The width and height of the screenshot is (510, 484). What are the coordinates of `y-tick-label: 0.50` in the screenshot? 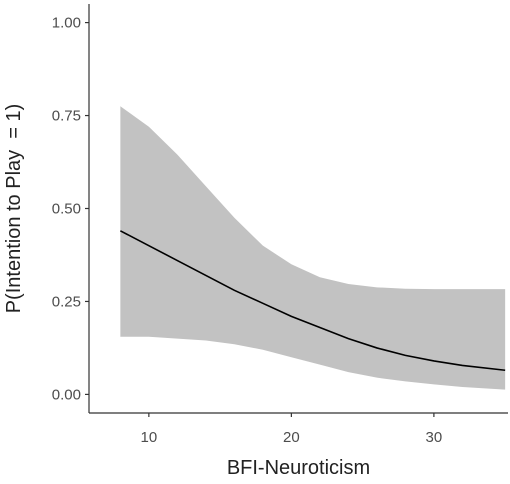 It's located at (66, 209).